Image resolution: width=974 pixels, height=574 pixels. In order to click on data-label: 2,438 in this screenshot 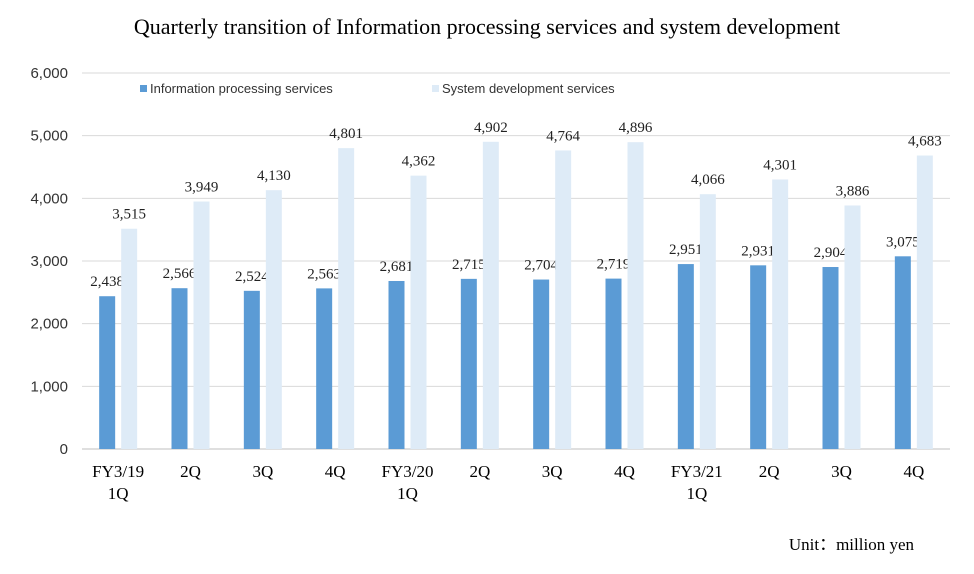, I will do `click(107, 282)`.